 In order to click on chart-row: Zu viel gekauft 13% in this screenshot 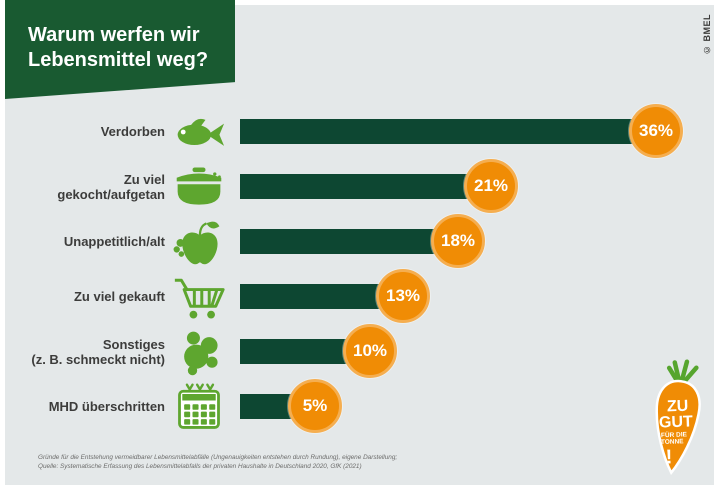, I will do `click(360, 296)`.